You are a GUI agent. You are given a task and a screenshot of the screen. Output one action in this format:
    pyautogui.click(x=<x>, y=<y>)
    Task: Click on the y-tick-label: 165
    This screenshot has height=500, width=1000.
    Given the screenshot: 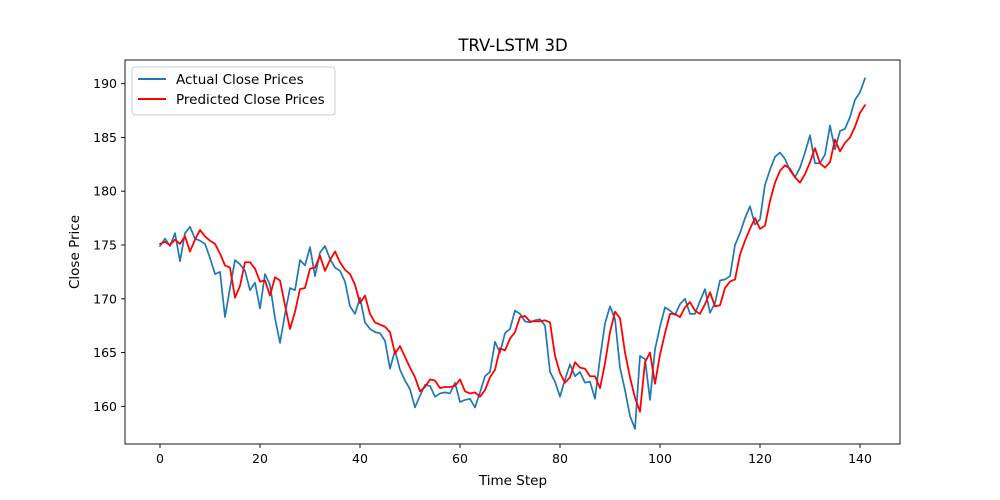 What is the action you would take?
    pyautogui.click(x=105, y=352)
    